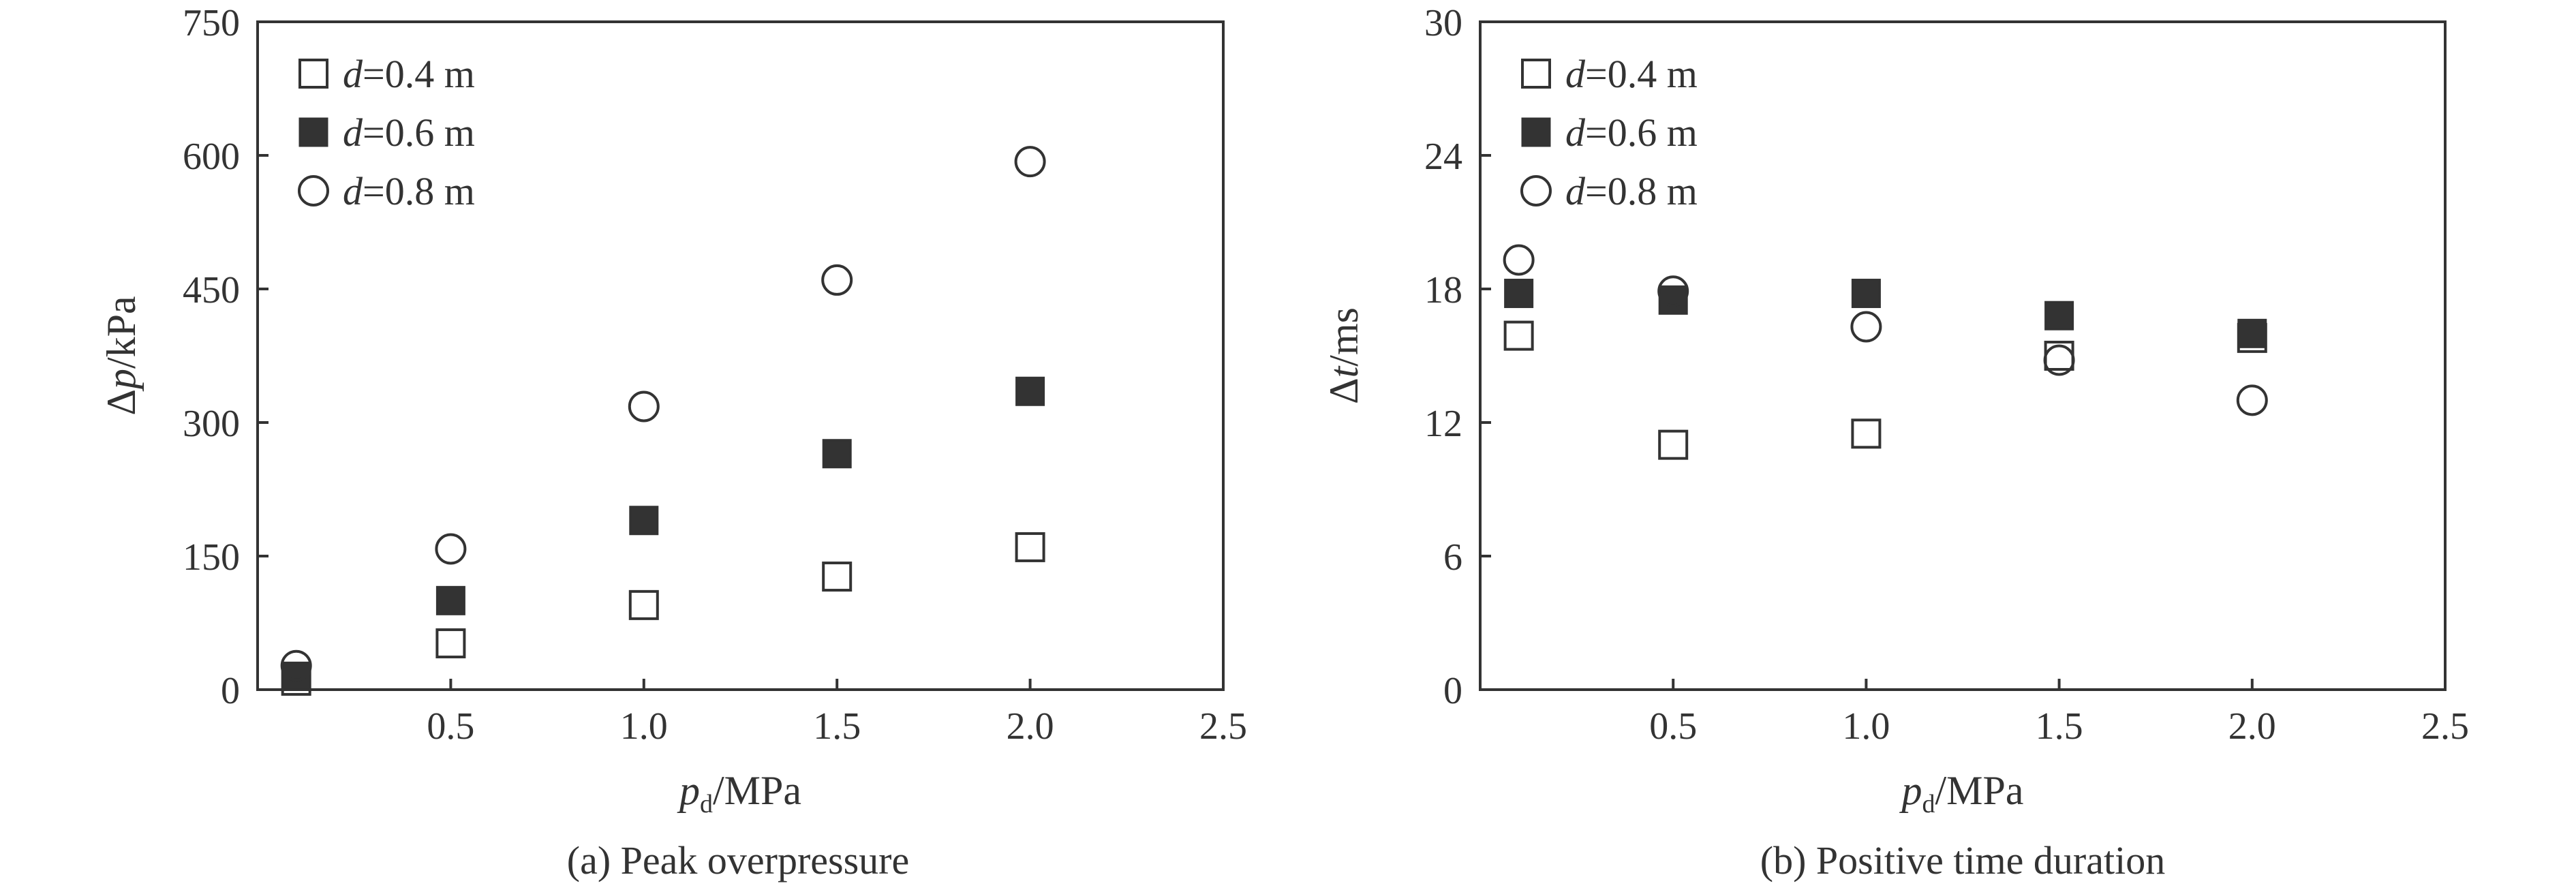 The height and width of the screenshot is (890, 2576). I want to click on panel-caption: (a) Peak overpressure, so click(738, 860).